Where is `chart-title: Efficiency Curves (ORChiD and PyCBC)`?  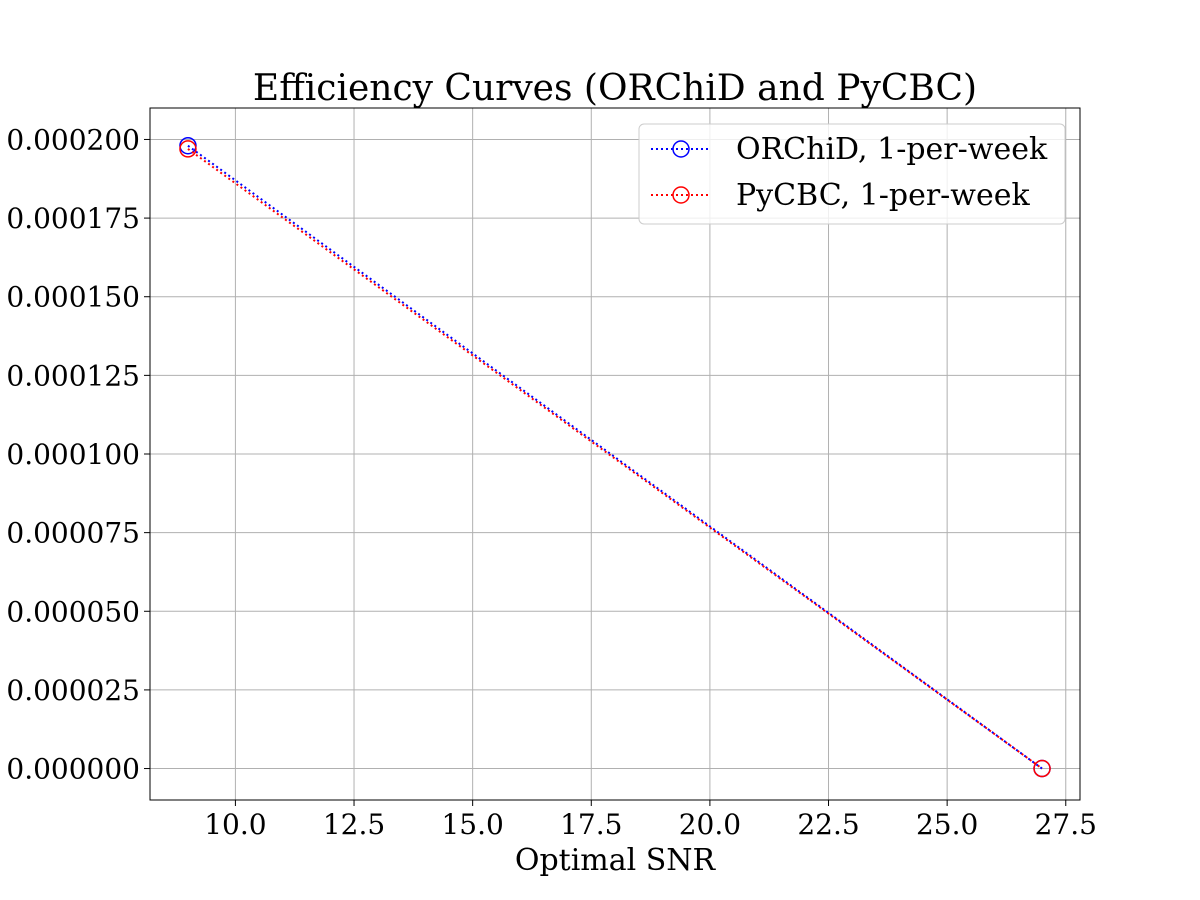
chart-title: Efficiency Curves (ORChiD and PyCBC) is located at coordinates (615, 88).